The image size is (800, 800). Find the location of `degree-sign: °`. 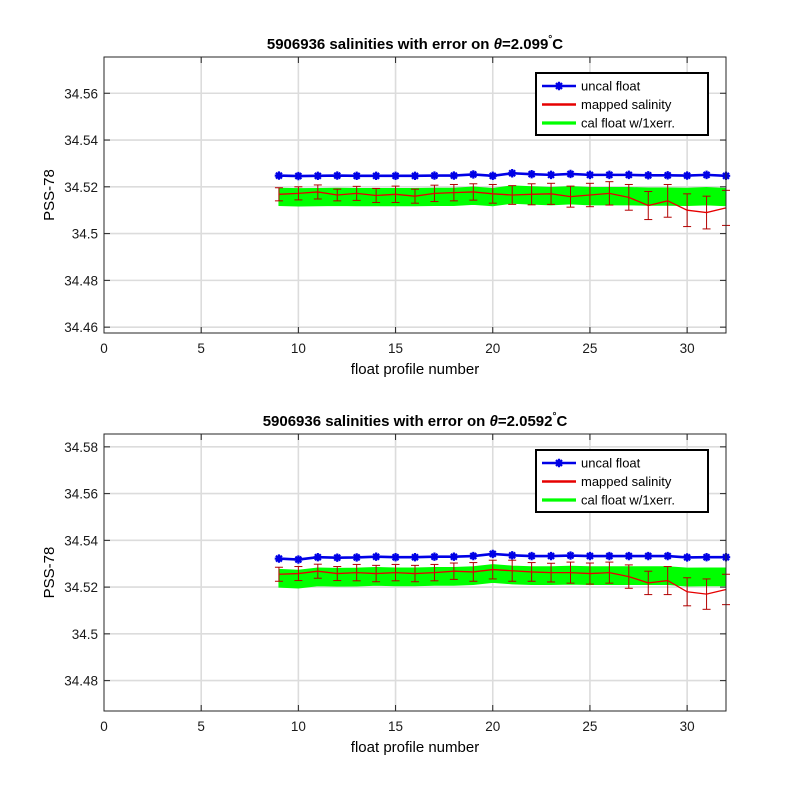

degree-sign: ° is located at coordinates (554, 416).